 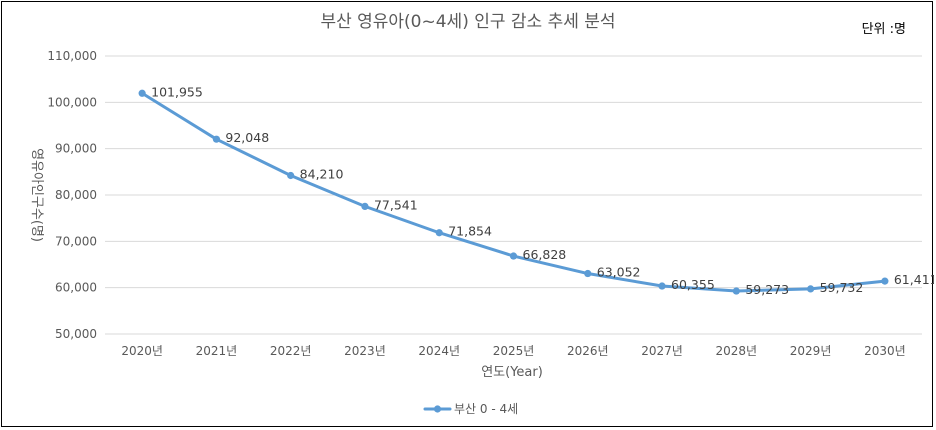 I want to click on y-tick-label: 70,000, so click(x=76, y=241).